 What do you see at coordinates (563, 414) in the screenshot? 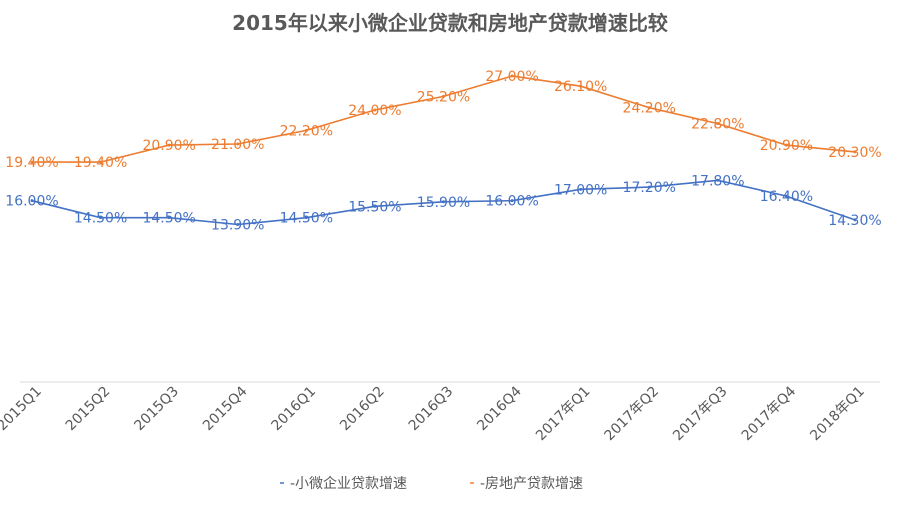
I see `x-tick-label-8: 2017年Q1` at bounding box center [563, 414].